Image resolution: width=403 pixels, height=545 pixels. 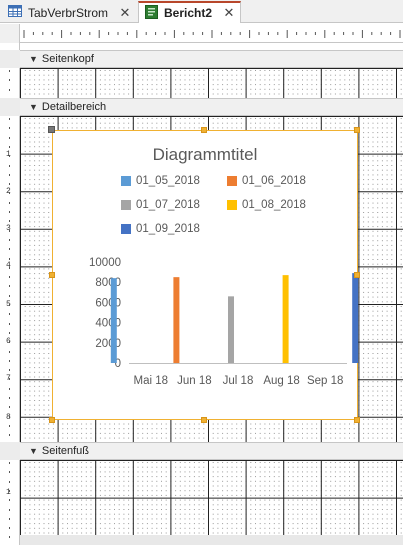 I want to click on horizontal-ruler, so click(x=201, y=33).